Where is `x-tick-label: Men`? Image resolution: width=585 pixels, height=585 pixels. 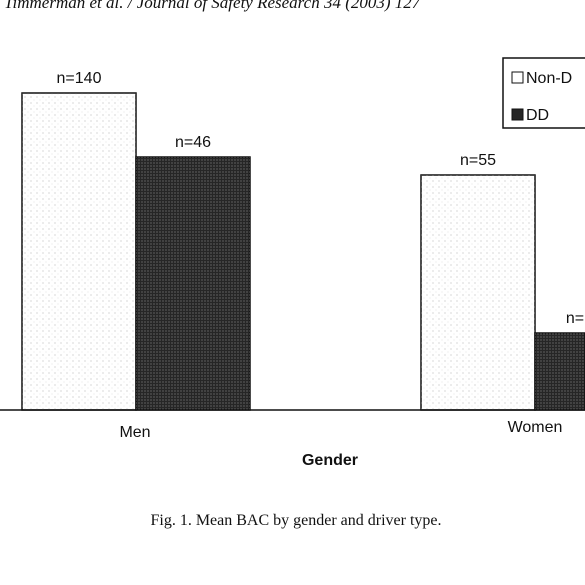 x-tick-label: Men is located at coordinates (134, 432).